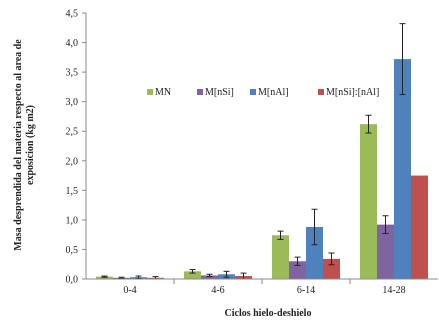 Image resolution: width=439 pixels, height=320 pixels. I want to click on legend-label-M[nSi]:[nAl]: M[nSi]:[nAl], so click(352, 92).